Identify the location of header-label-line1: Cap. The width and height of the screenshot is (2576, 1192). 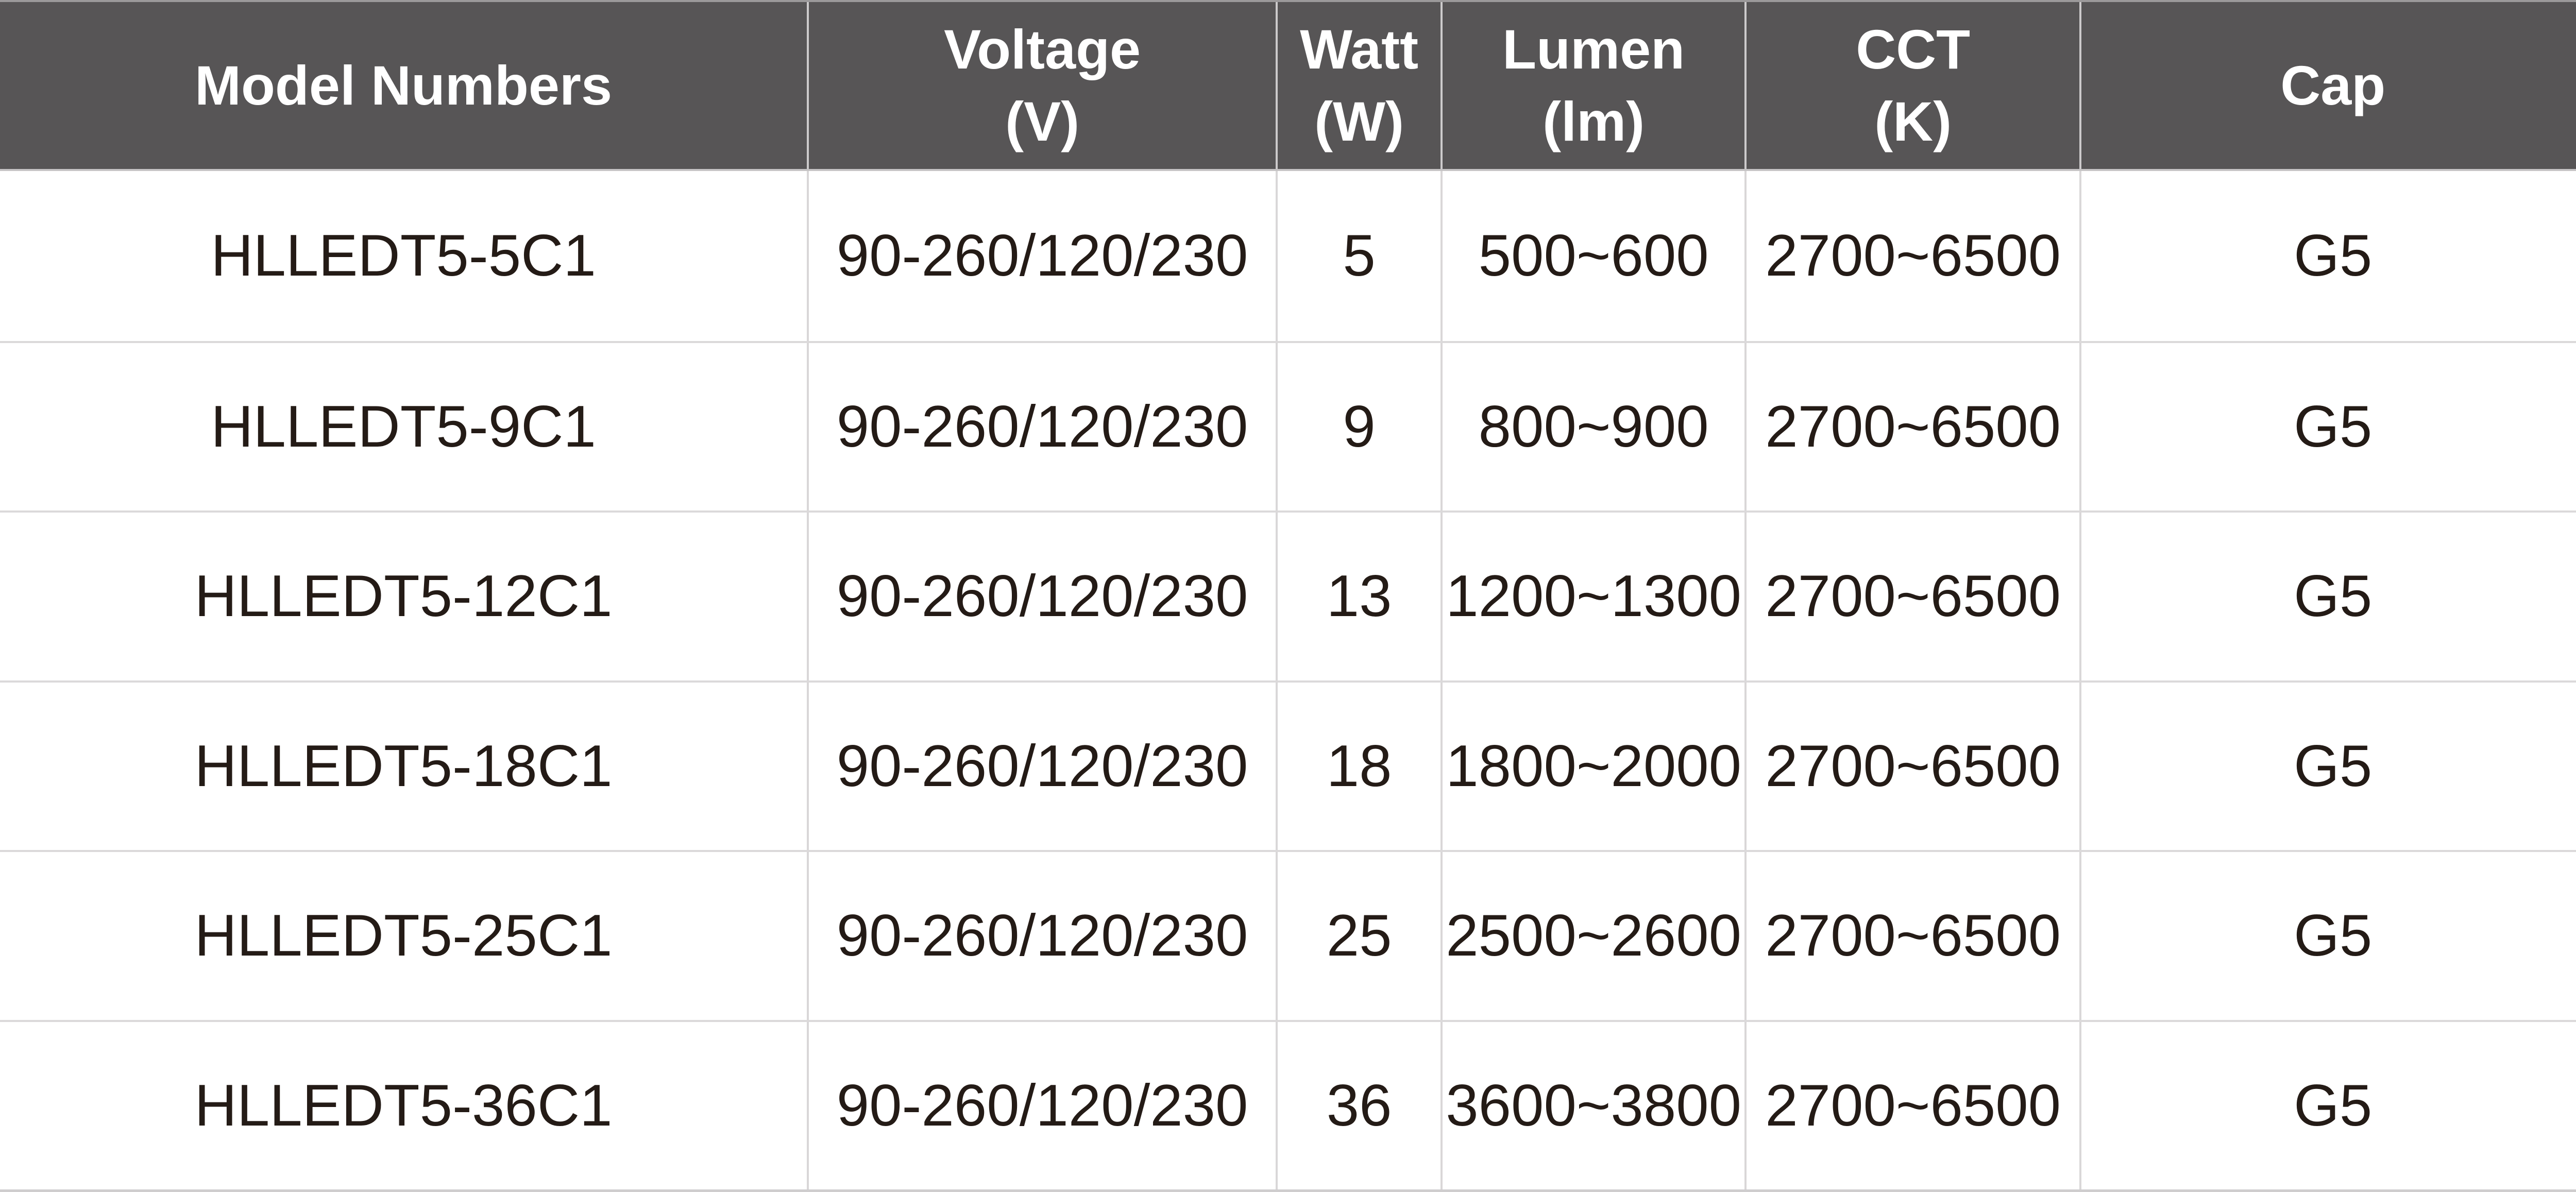
(2333, 85).